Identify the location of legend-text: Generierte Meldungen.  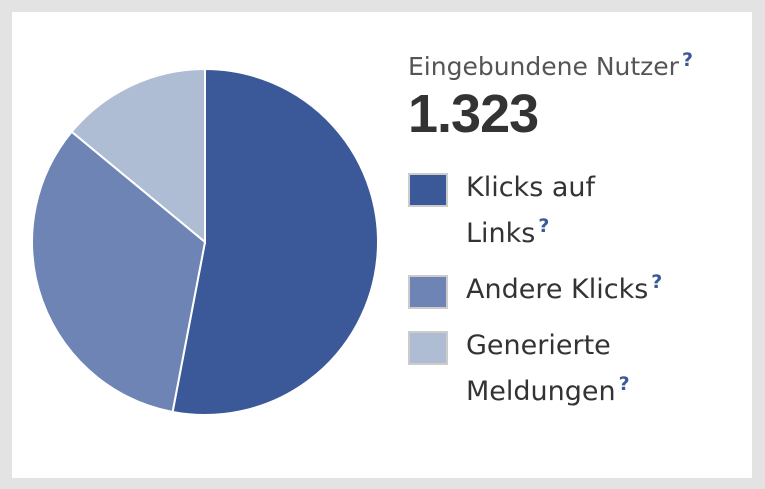
(541, 368).